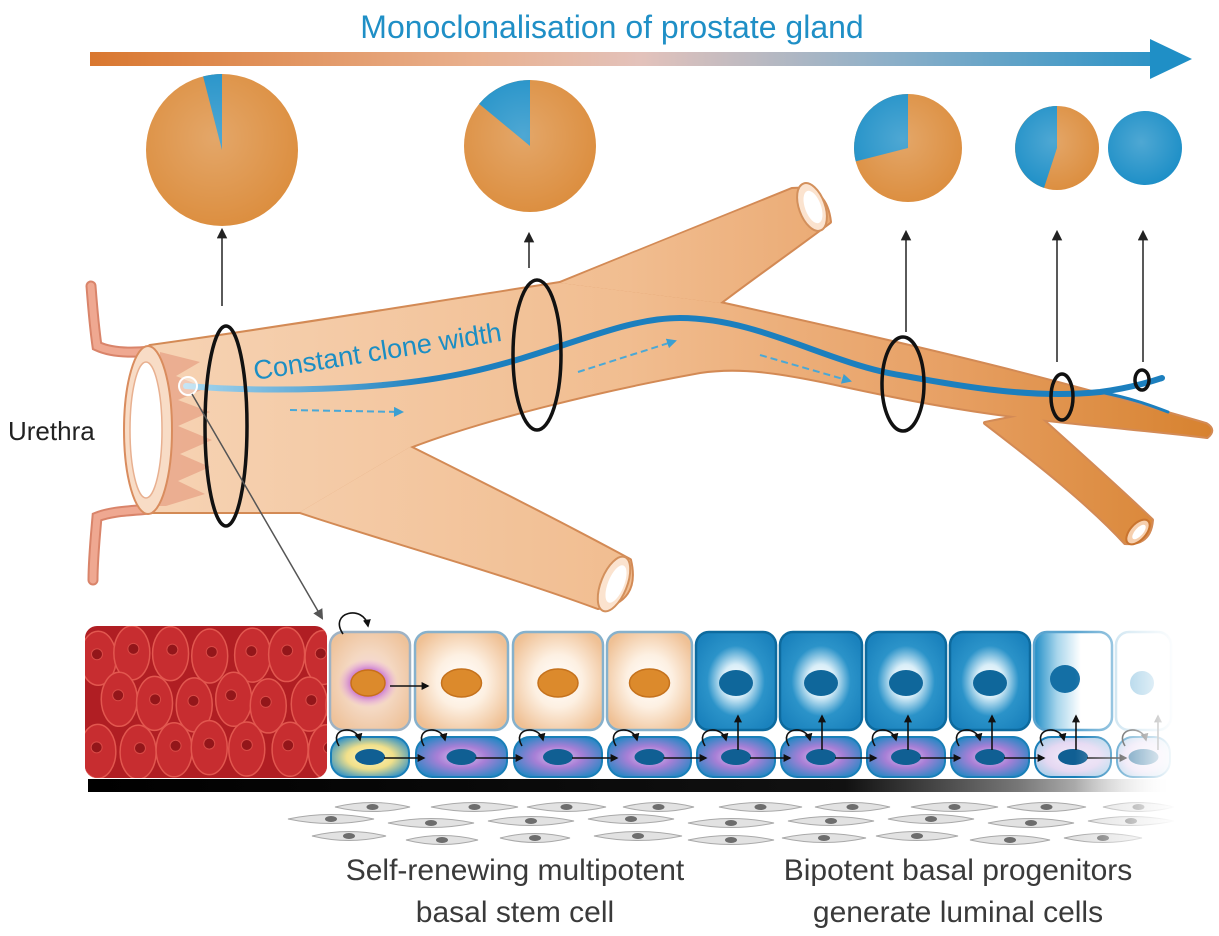 The height and width of the screenshot is (936, 1219). I want to click on luminal-cell-layer, so click(750, 681).